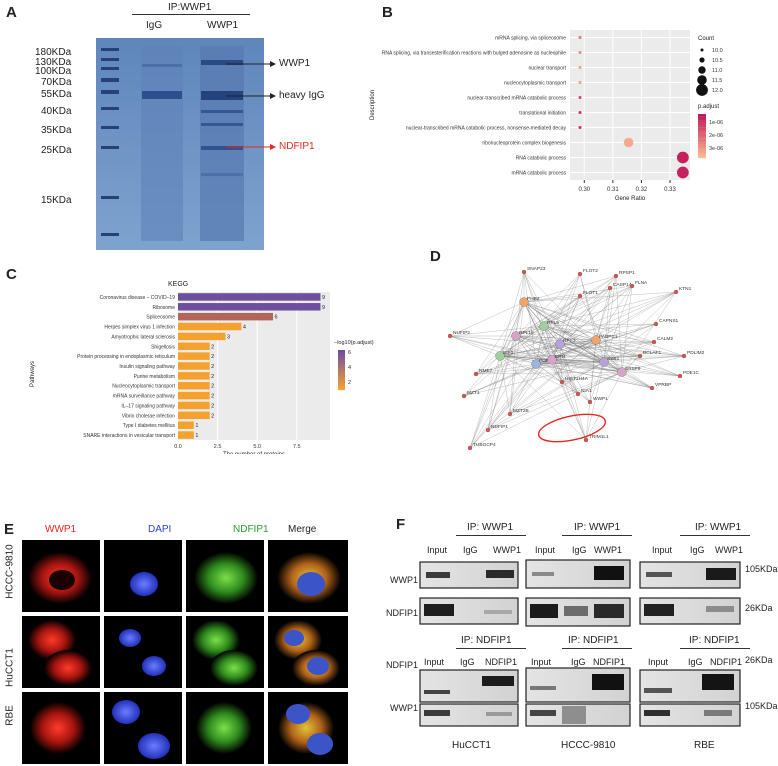 This screenshot has width=778, height=766. I want to click on d-node-label: CASP14, so click(622, 285).